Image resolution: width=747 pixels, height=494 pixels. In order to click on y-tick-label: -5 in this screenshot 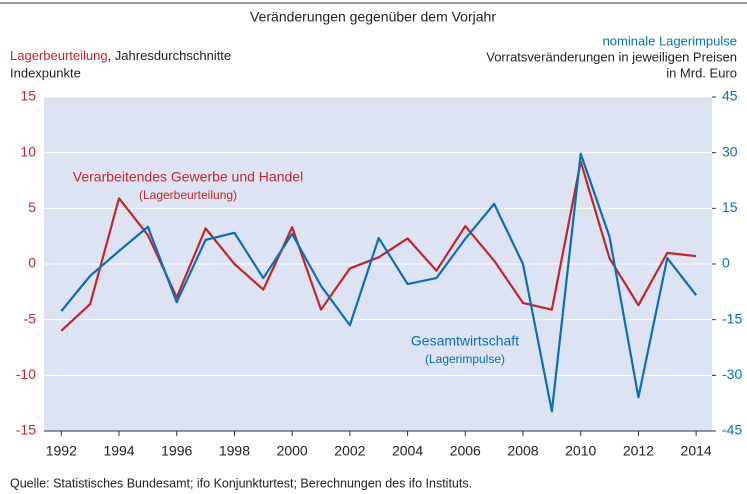, I will do `click(30, 318)`.